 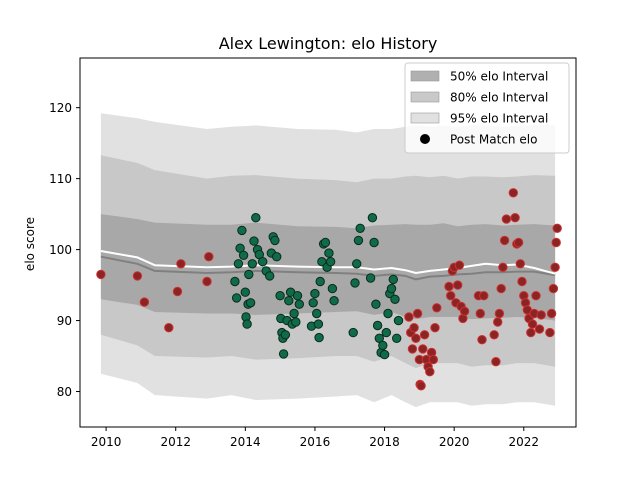 What do you see at coordinates (60, 179) in the screenshot?
I see `y-tick-label: 110` at bounding box center [60, 179].